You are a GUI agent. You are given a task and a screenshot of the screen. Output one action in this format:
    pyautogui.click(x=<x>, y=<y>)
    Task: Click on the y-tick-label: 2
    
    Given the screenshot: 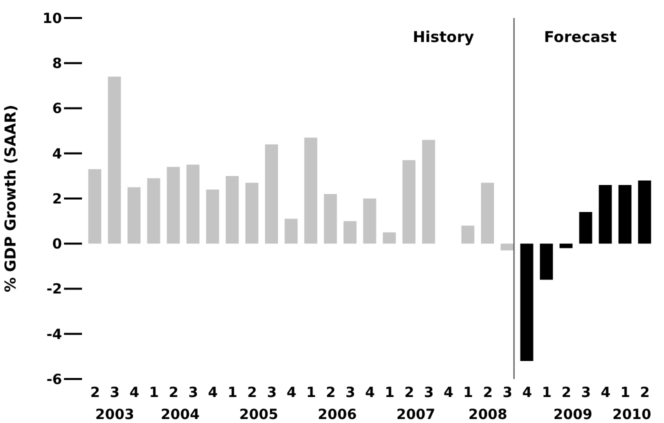 What is the action you would take?
    pyautogui.click(x=57, y=199)
    